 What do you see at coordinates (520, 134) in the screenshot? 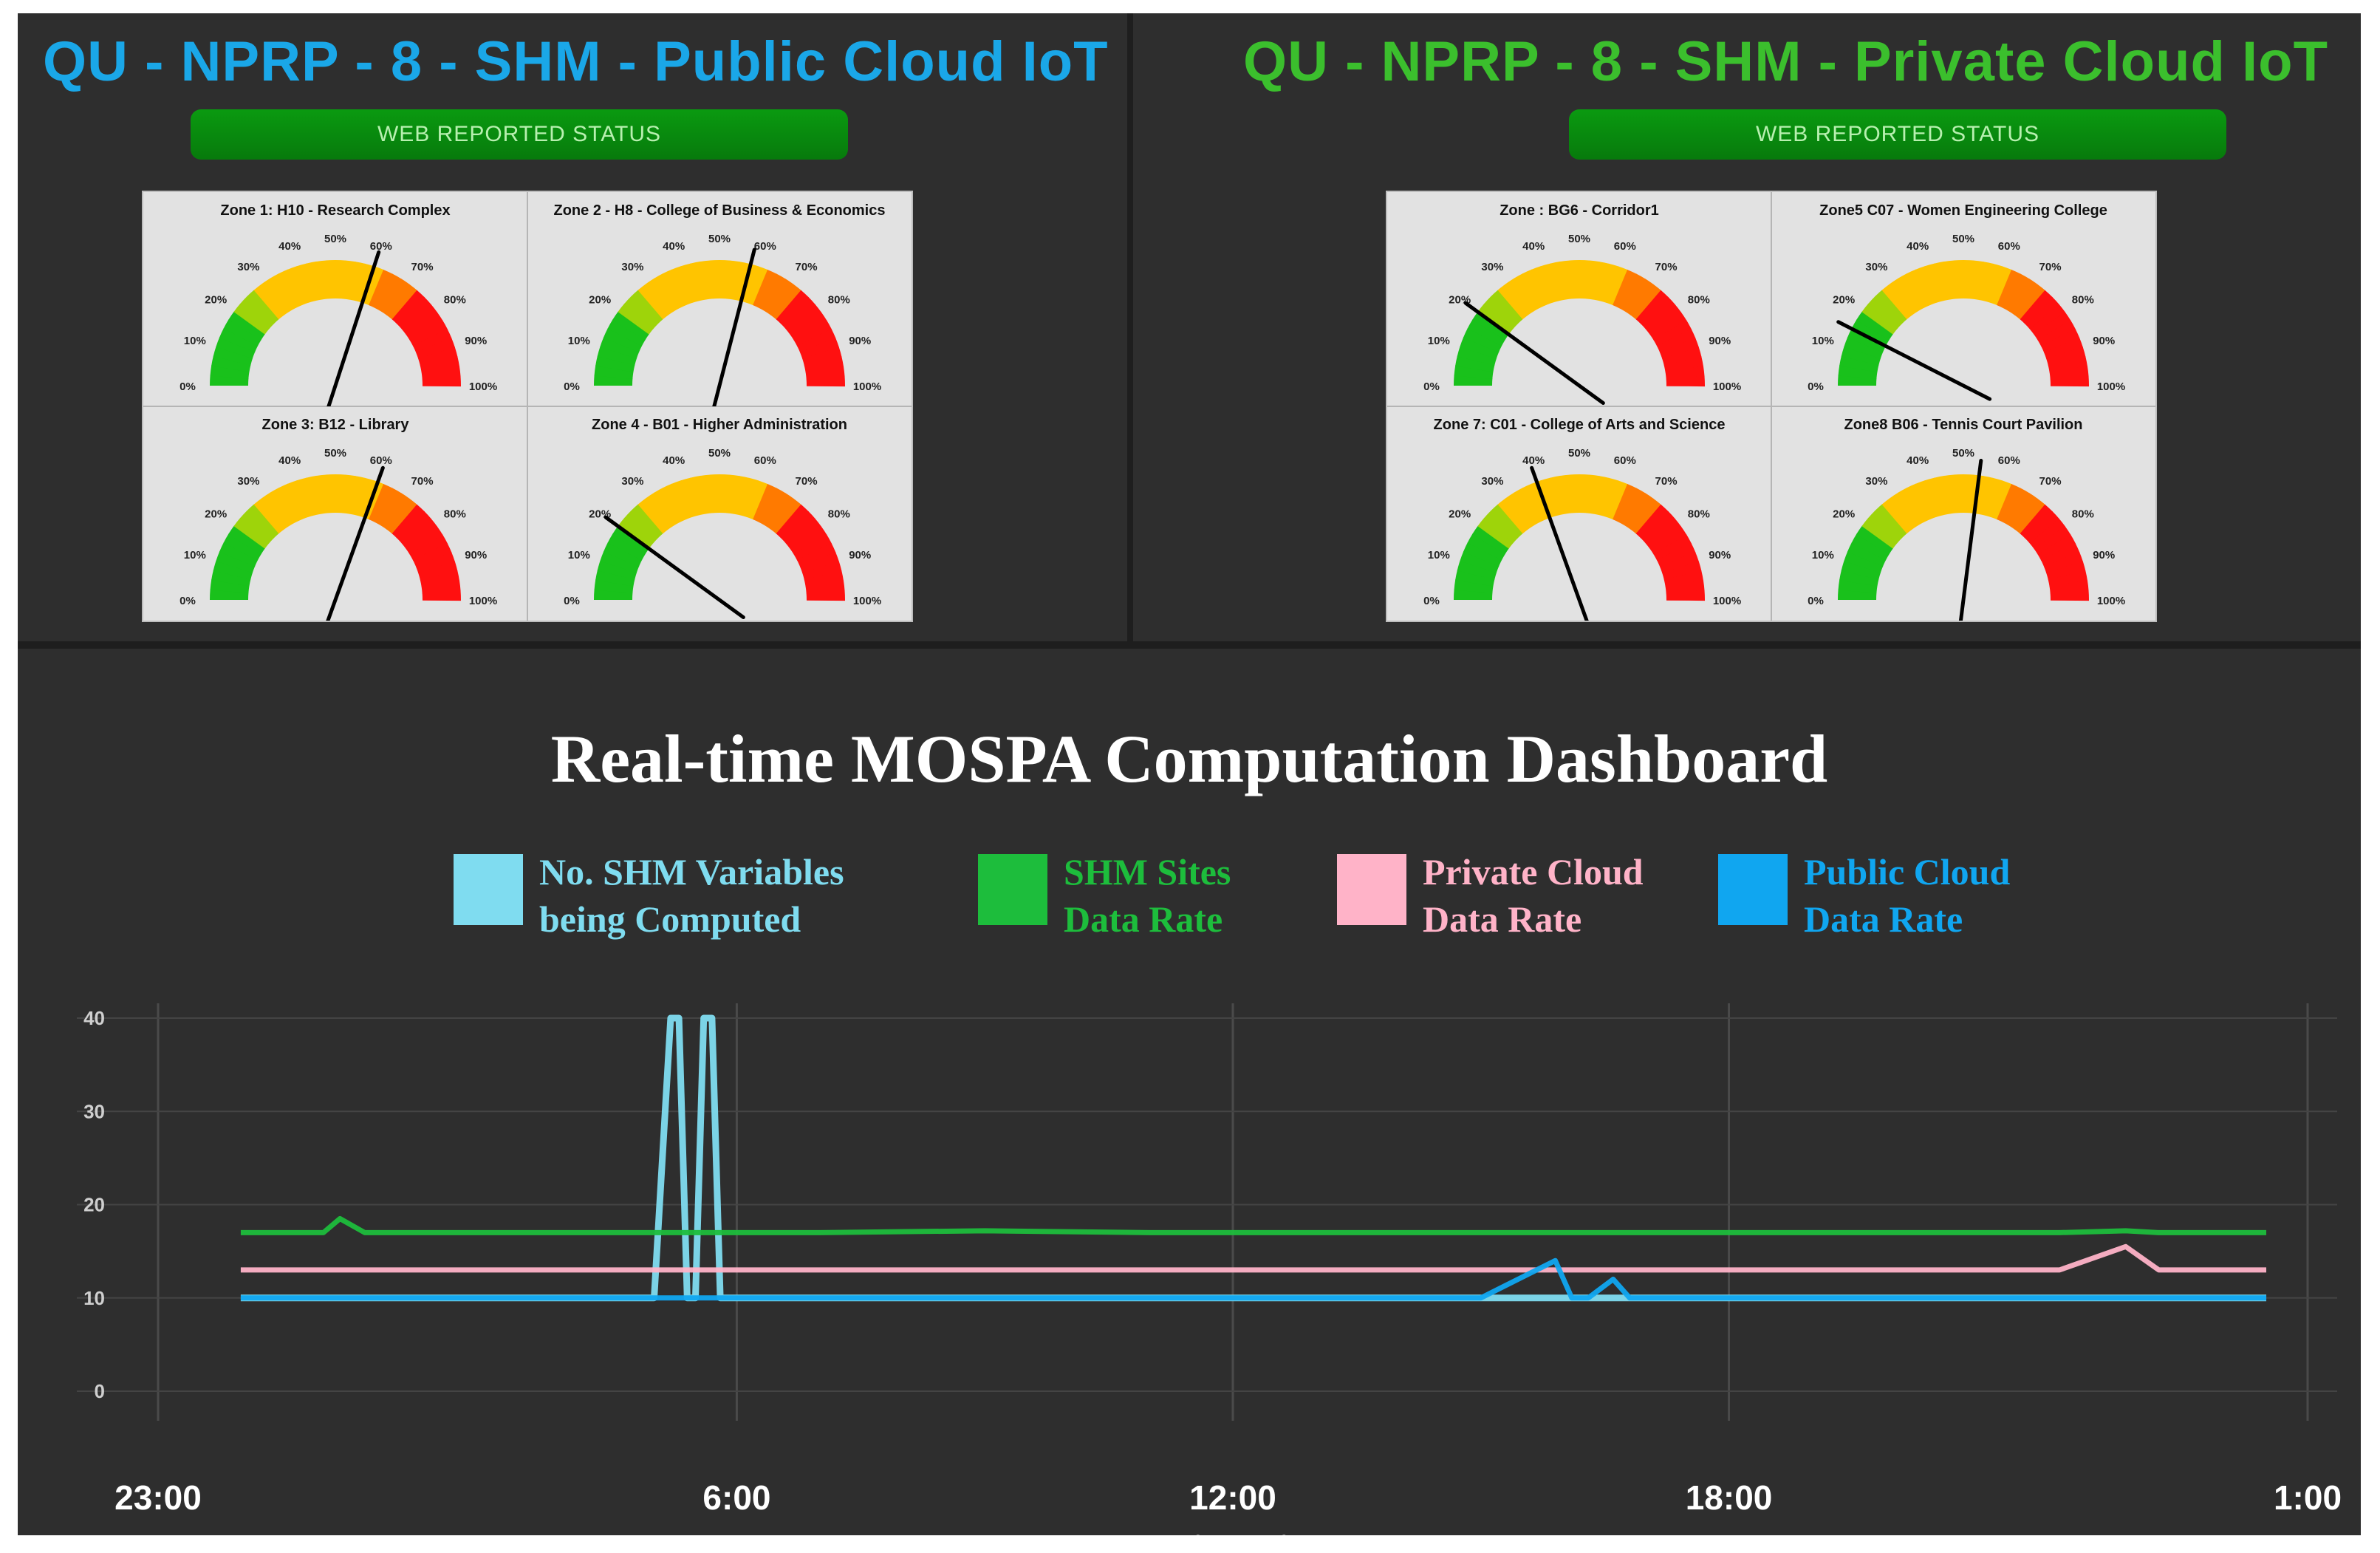
I see `public-web-reported-status-button: WEB REPORTED STATUS` at bounding box center [520, 134].